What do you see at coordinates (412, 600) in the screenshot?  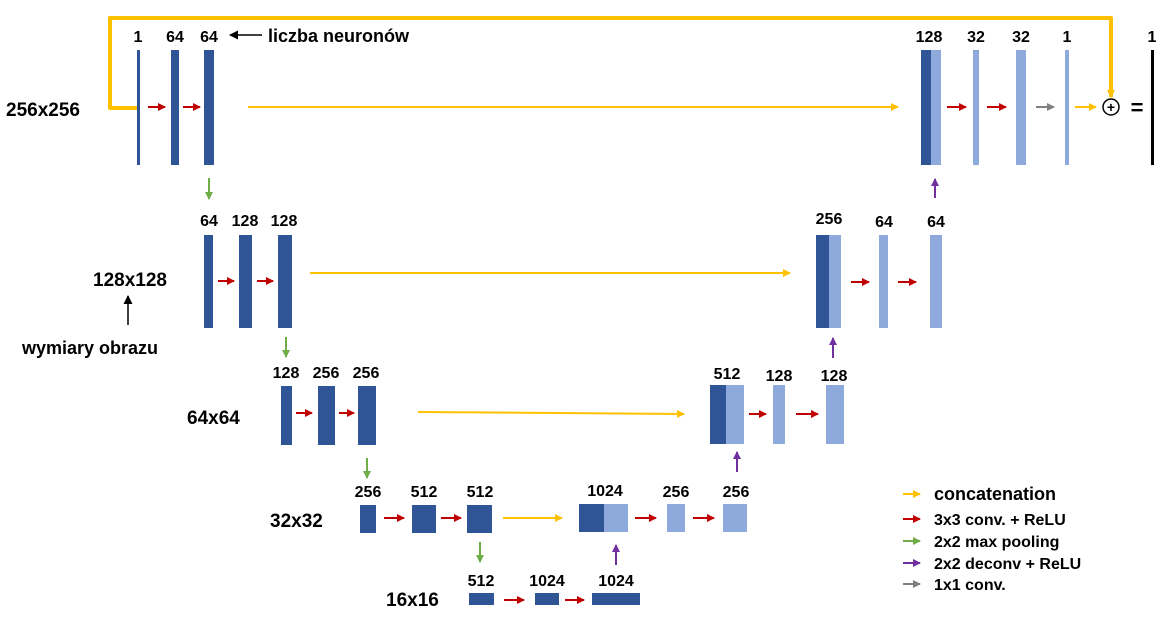 I see `image-size-label: 16x16` at bounding box center [412, 600].